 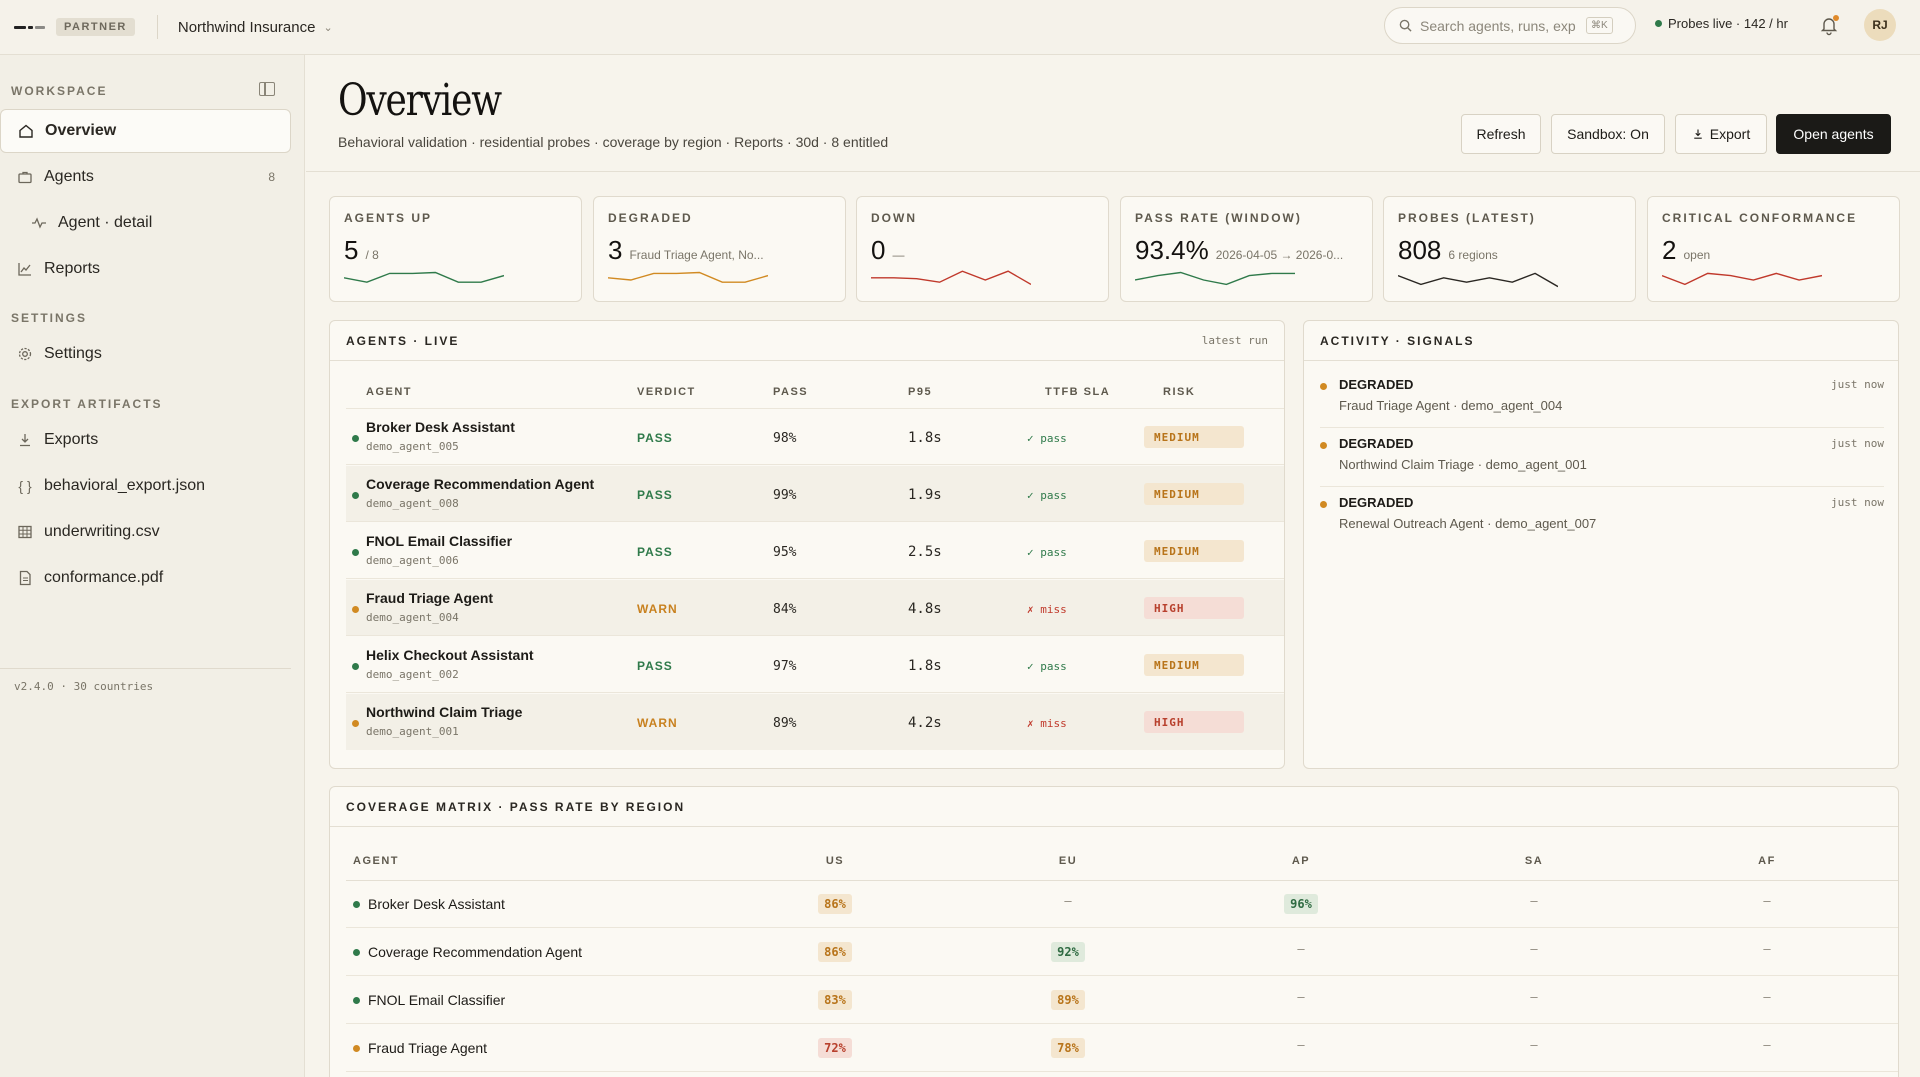 What do you see at coordinates (894, 218) in the screenshot?
I see `kpi-label: DOWN` at bounding box center [894, 218].